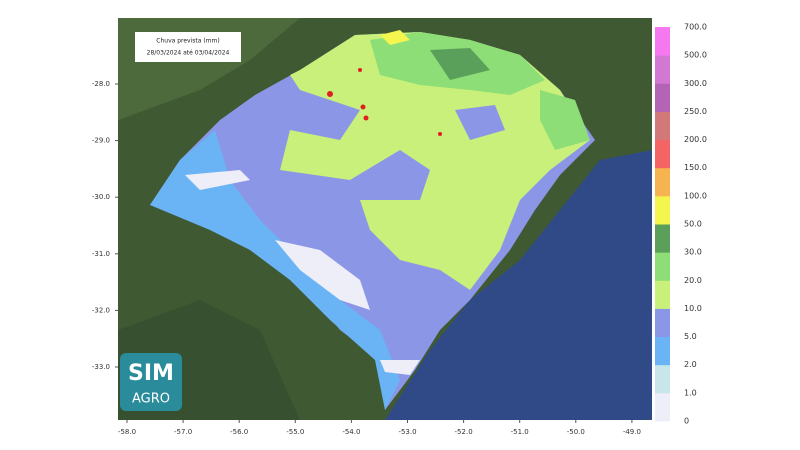 Image resolution: width=800 pixels, height=450 pixels. I want to click on y-tick-label: -29.0, so click(101, 141).